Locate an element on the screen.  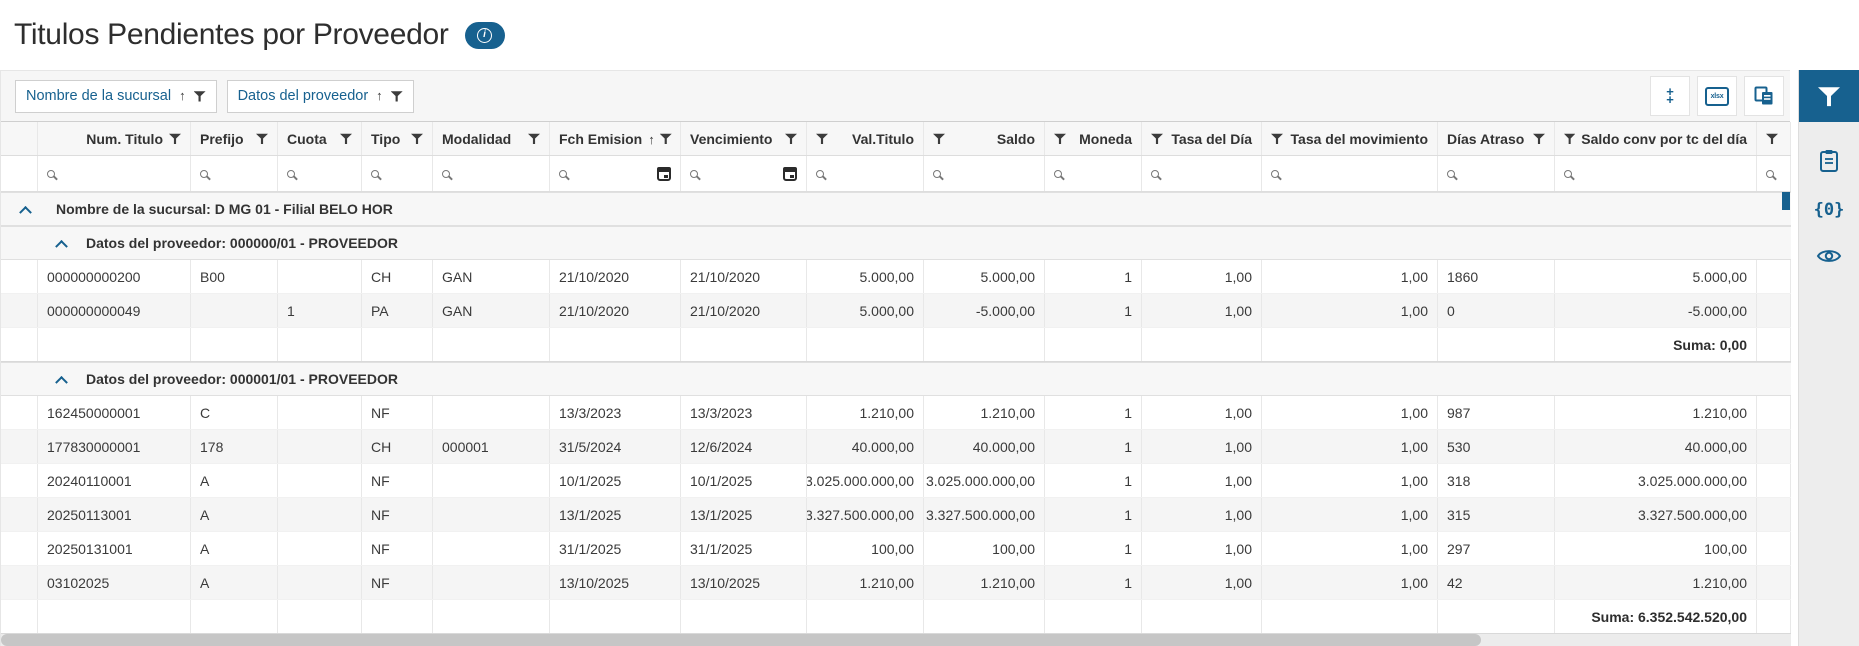
vertical-scrollbar-thumb is located at coordinates (1786, 201).